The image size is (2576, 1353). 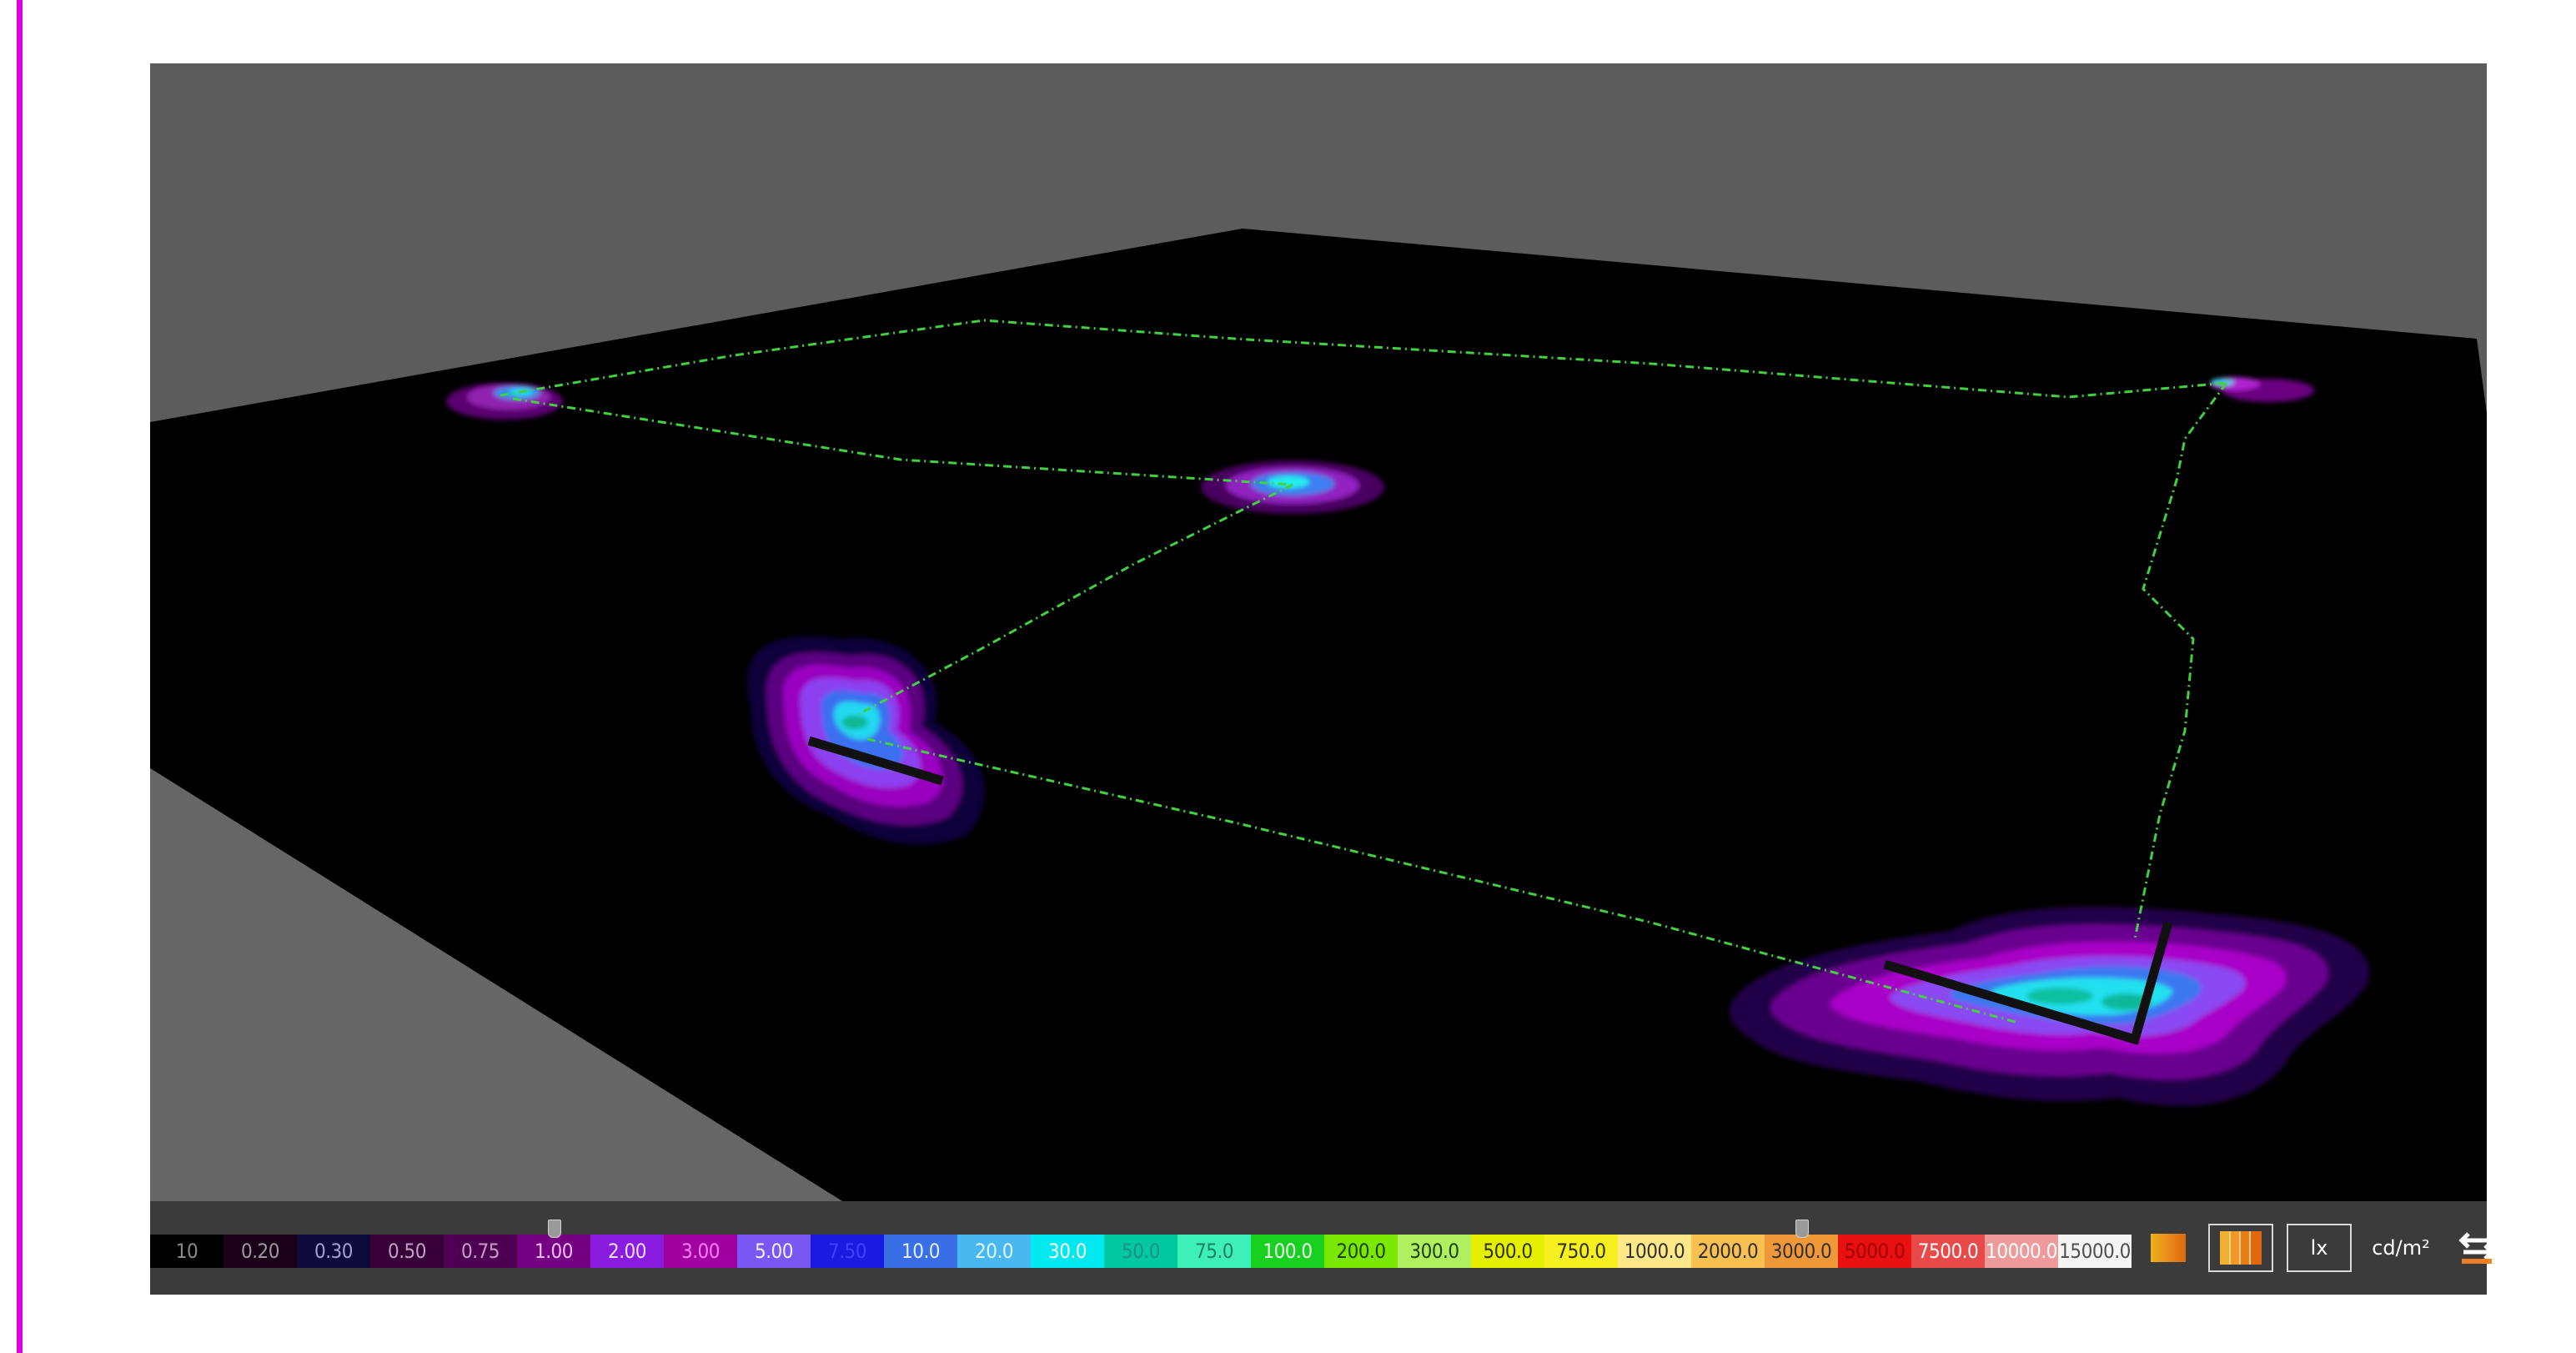 What do you see at coordinates (1292, 487) in the screenshot?
I see `isolux-spot-center` at bounding box center [1292, 487].